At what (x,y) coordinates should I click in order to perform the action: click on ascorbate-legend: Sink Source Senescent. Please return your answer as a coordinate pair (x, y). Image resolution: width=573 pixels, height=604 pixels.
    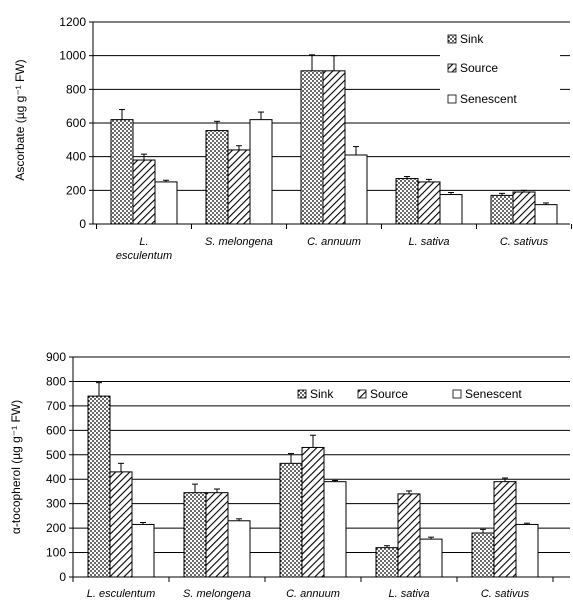
    Looking at the image, I should click on (500, 69).